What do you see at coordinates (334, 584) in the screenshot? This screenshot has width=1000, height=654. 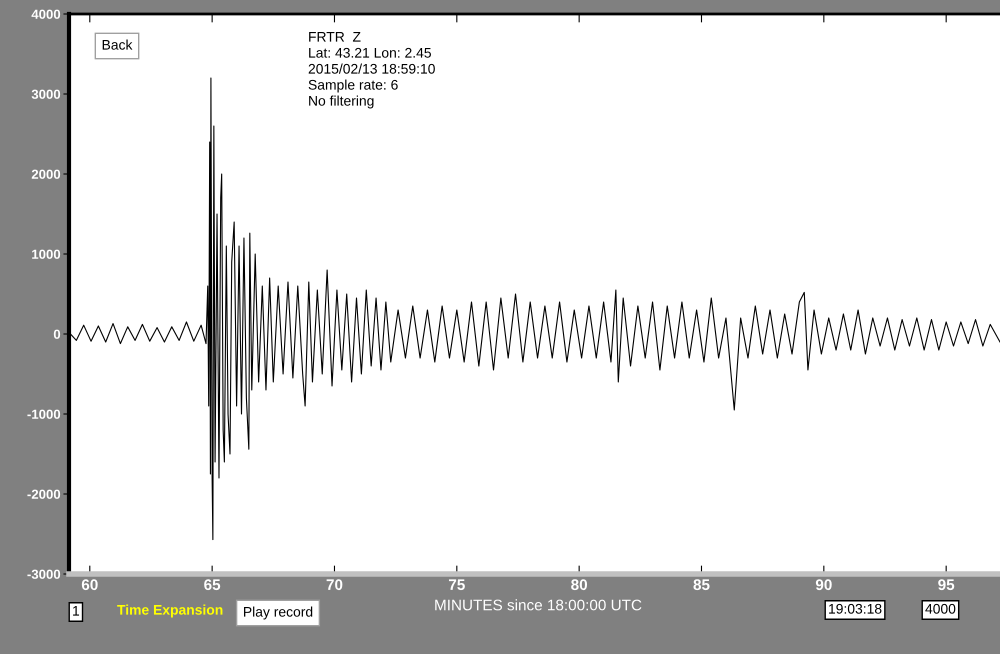 I see `x-tick-label: 70` at bounding box center [334, 584].